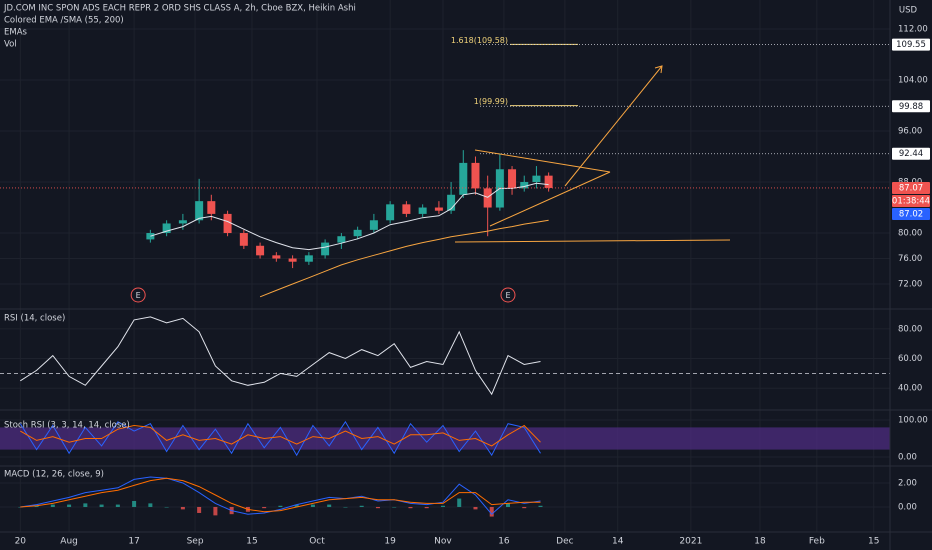 The height and width of the screenshot is (550, 932). Describe the element at coordinates (913, 81) in the screenshot. I see `y-tick-label: 104.00` at that location.